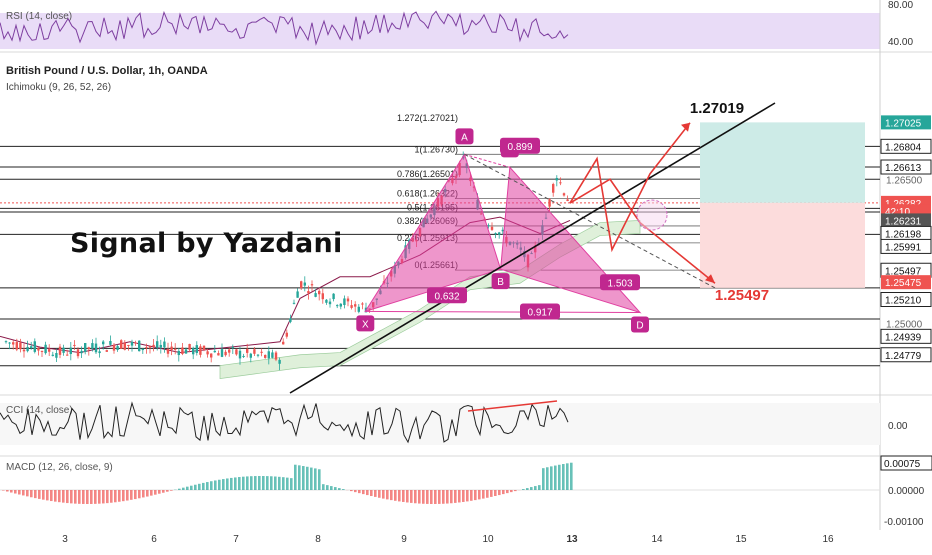 Image resolution: width=932 pixels, height=555 pixels. I want to click on pattern-point-label: A, so click(464, 137).